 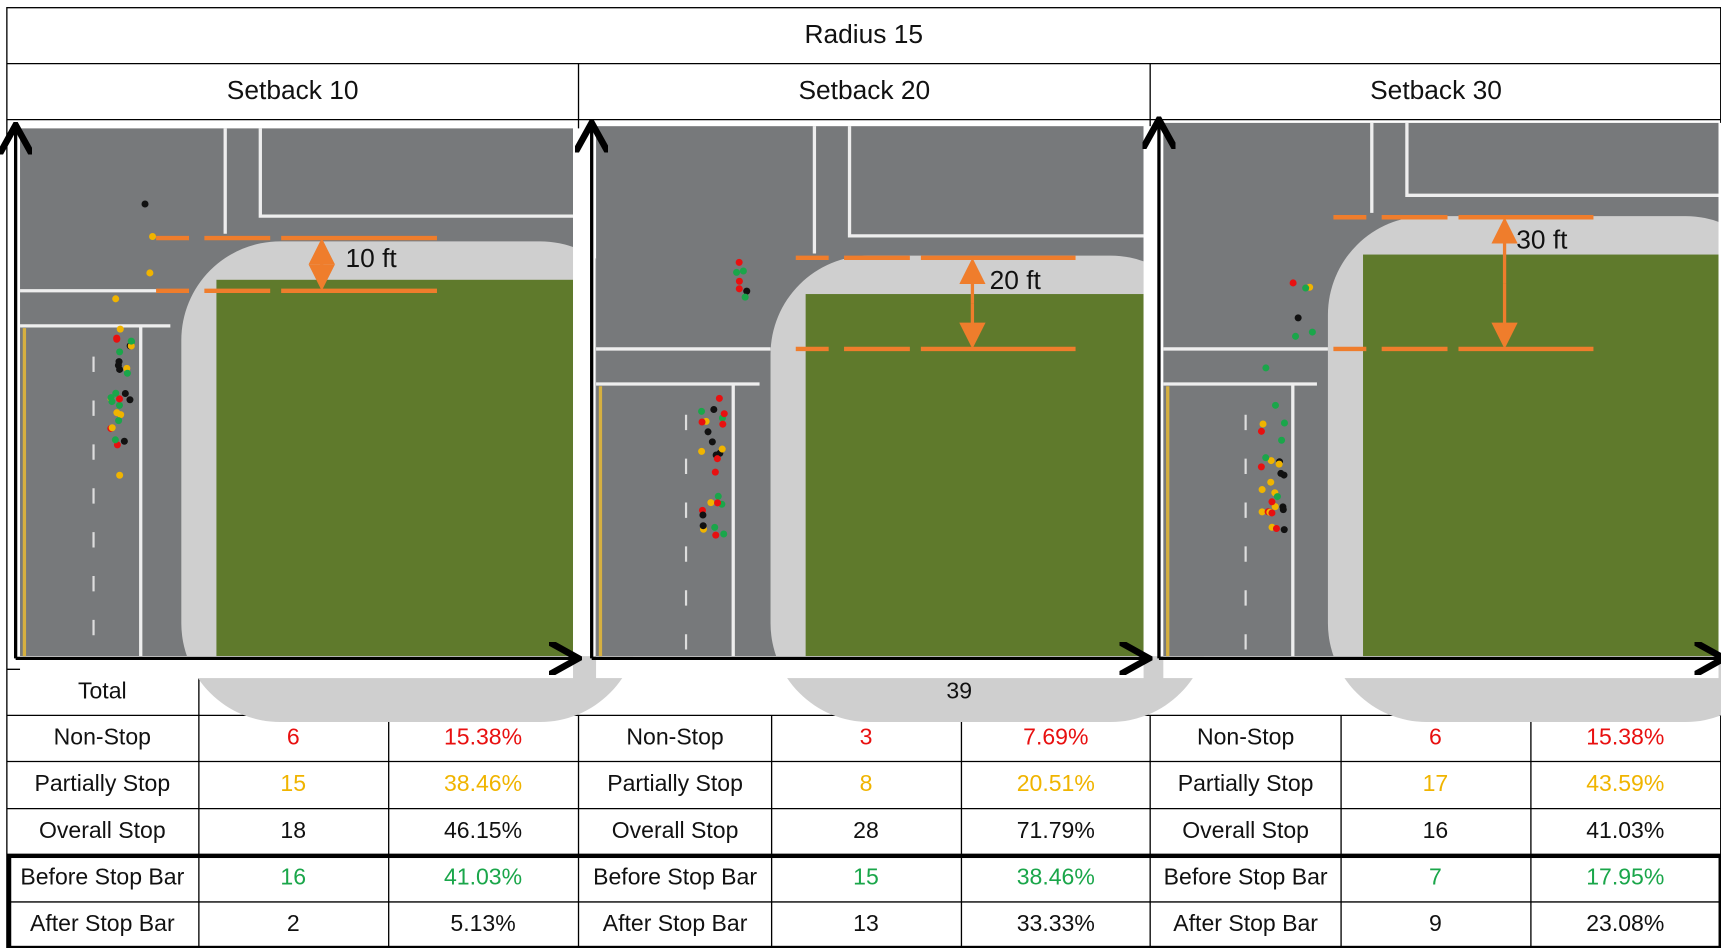 I want to click on dimension-label: 20 ft, so click(x=1016, y=280).